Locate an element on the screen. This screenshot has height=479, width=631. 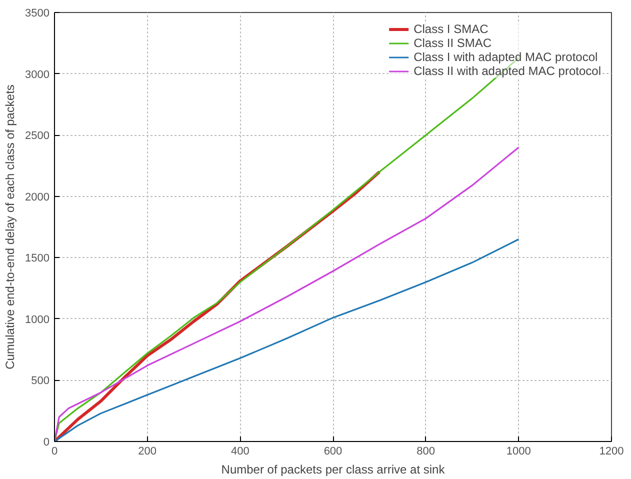
x-axis-title: Number of packets per class arrive at sink is located at coordinates (333, 469).